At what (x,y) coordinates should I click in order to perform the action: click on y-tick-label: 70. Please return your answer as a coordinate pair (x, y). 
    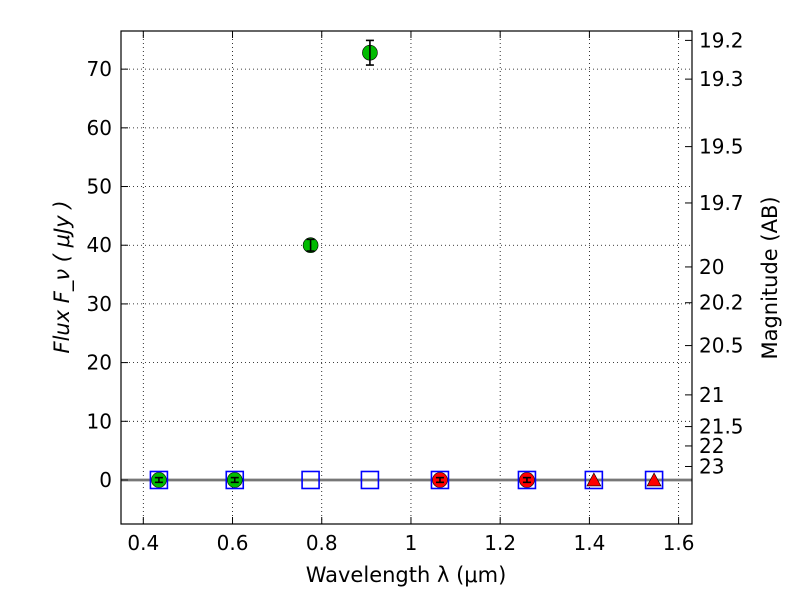
    Looking at the image, I should click on (99, 69).